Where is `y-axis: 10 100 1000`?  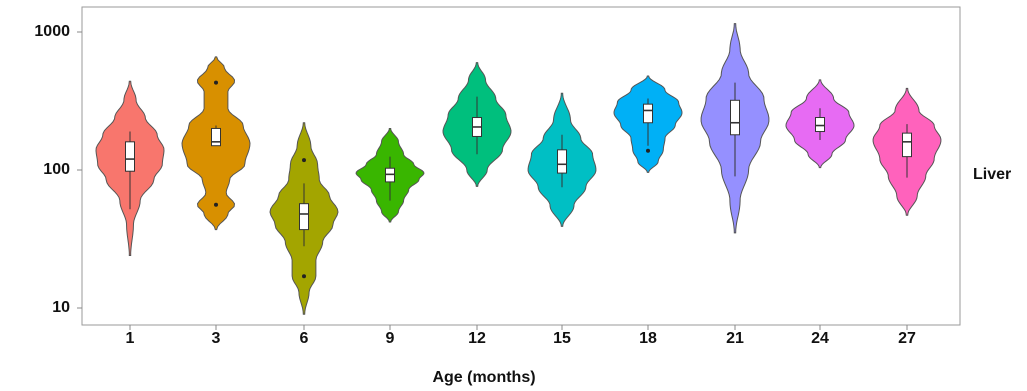 y-axis: 10 100 1000 is located at coordinates (58, 169).